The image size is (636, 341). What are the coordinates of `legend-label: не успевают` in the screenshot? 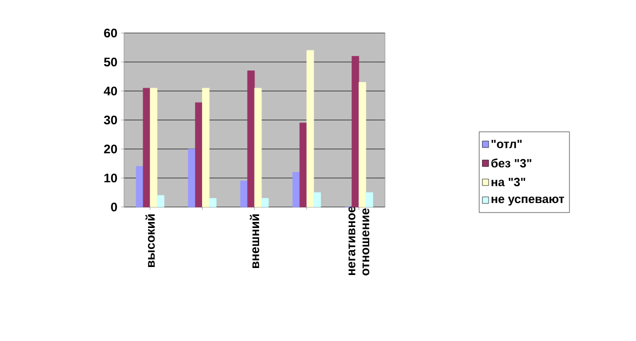 It's located at (528, 201).